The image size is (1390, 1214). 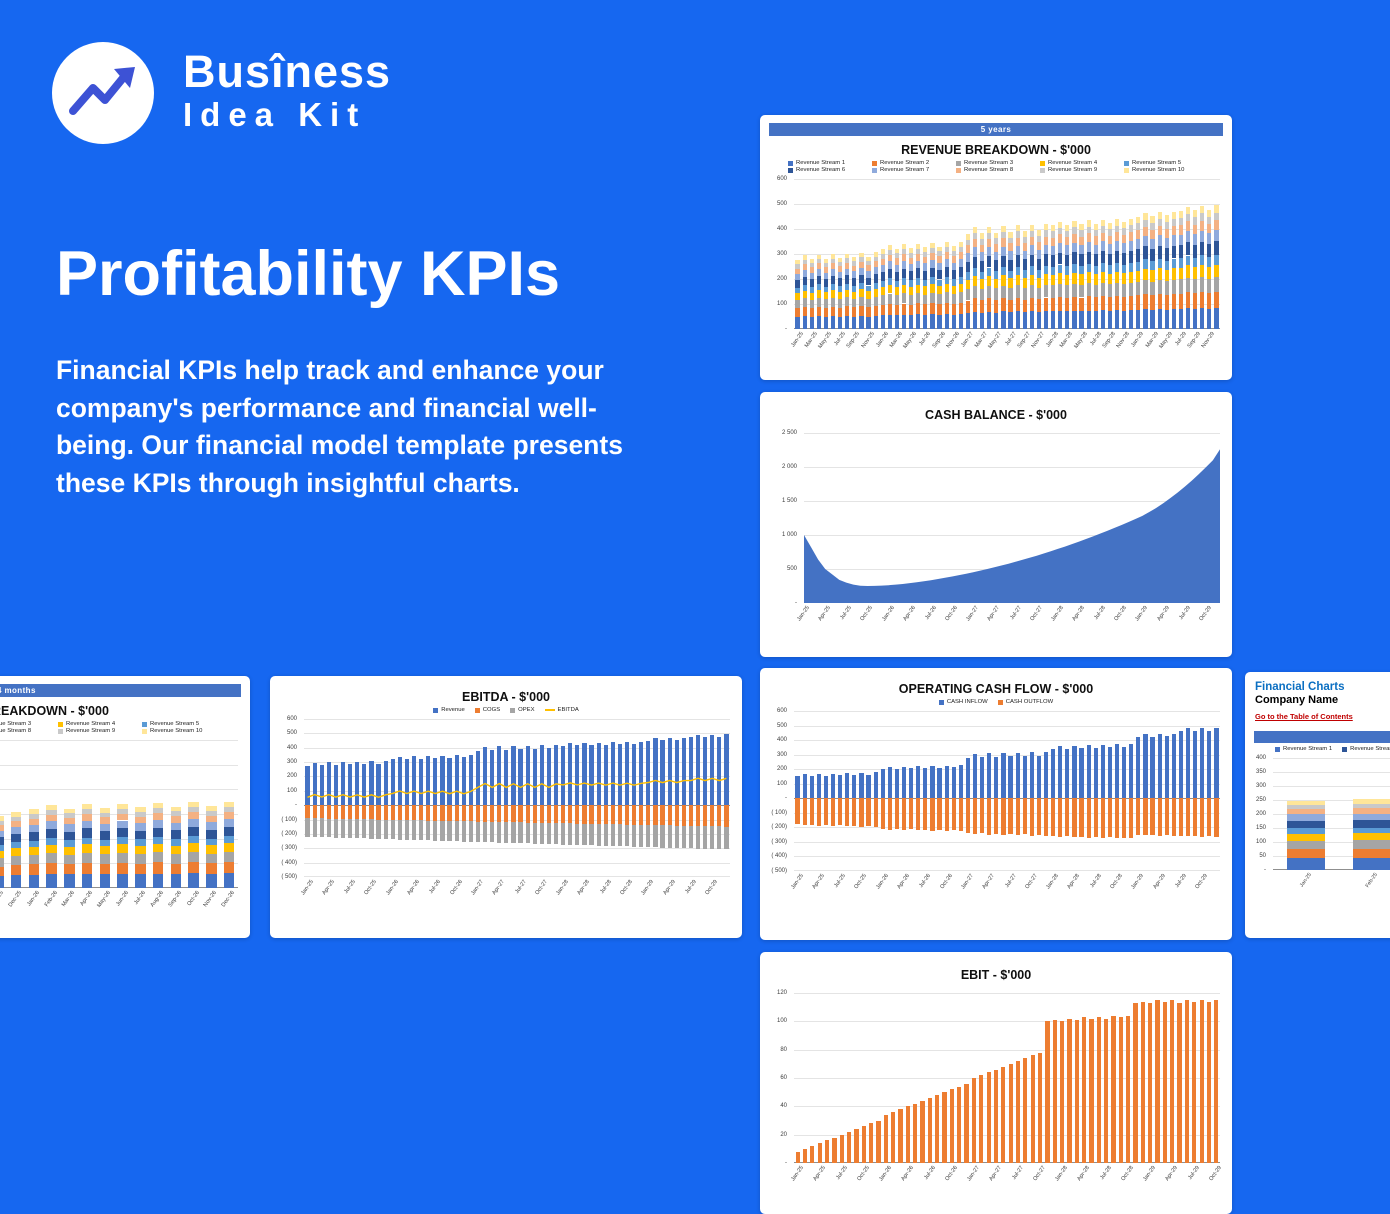 I want to click on table-of-contents-link: Go to the Table of Contents, so click(x=1304, y=716).